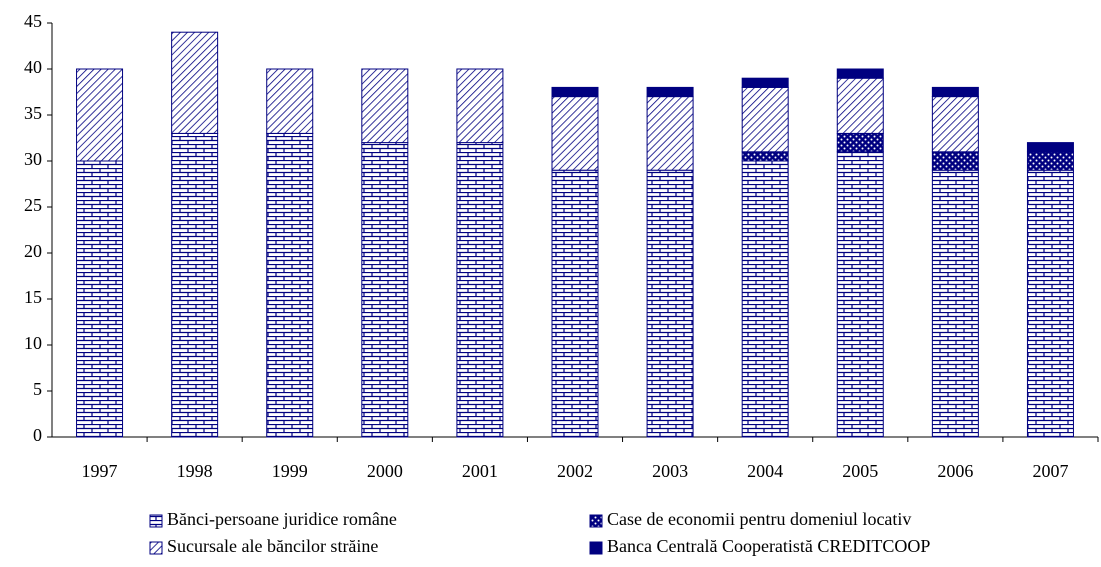 The height and width of the screenshot is (567, 1101). Describe the element at coordinates (33, 343) in the screenshot. I see `y-tick-label: 10` at that location.